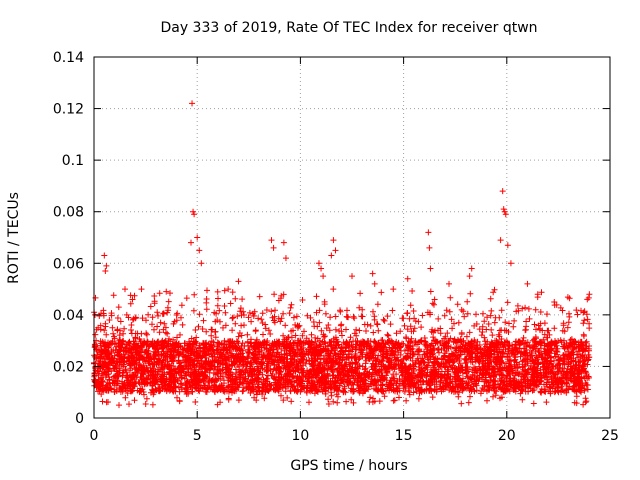  Describe the element at coordinates (354, 436) in the screenshot. I see `x-tick-labels: 0 5 10 15 20 25` at that location.